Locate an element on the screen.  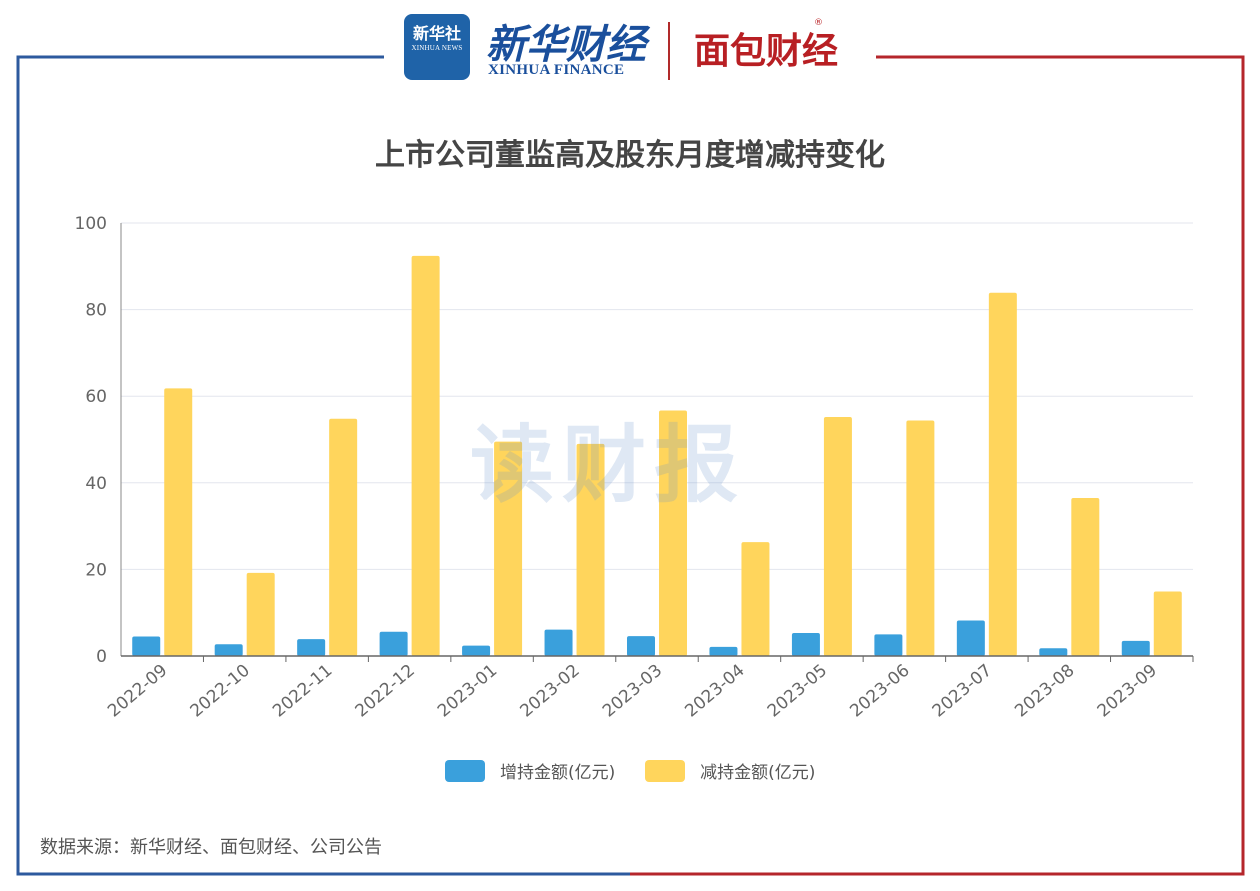
xinhua-finance-logo-en: XINHUA FINANCE is located at coordinates (556, 70).